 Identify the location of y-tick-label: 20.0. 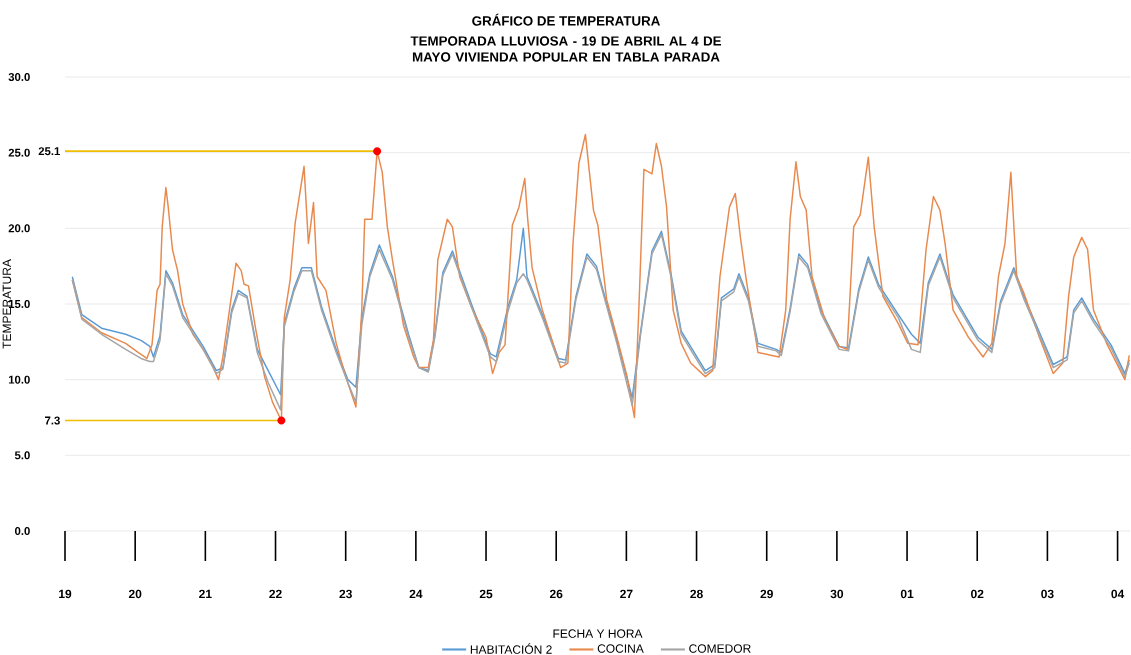
(19, 228).